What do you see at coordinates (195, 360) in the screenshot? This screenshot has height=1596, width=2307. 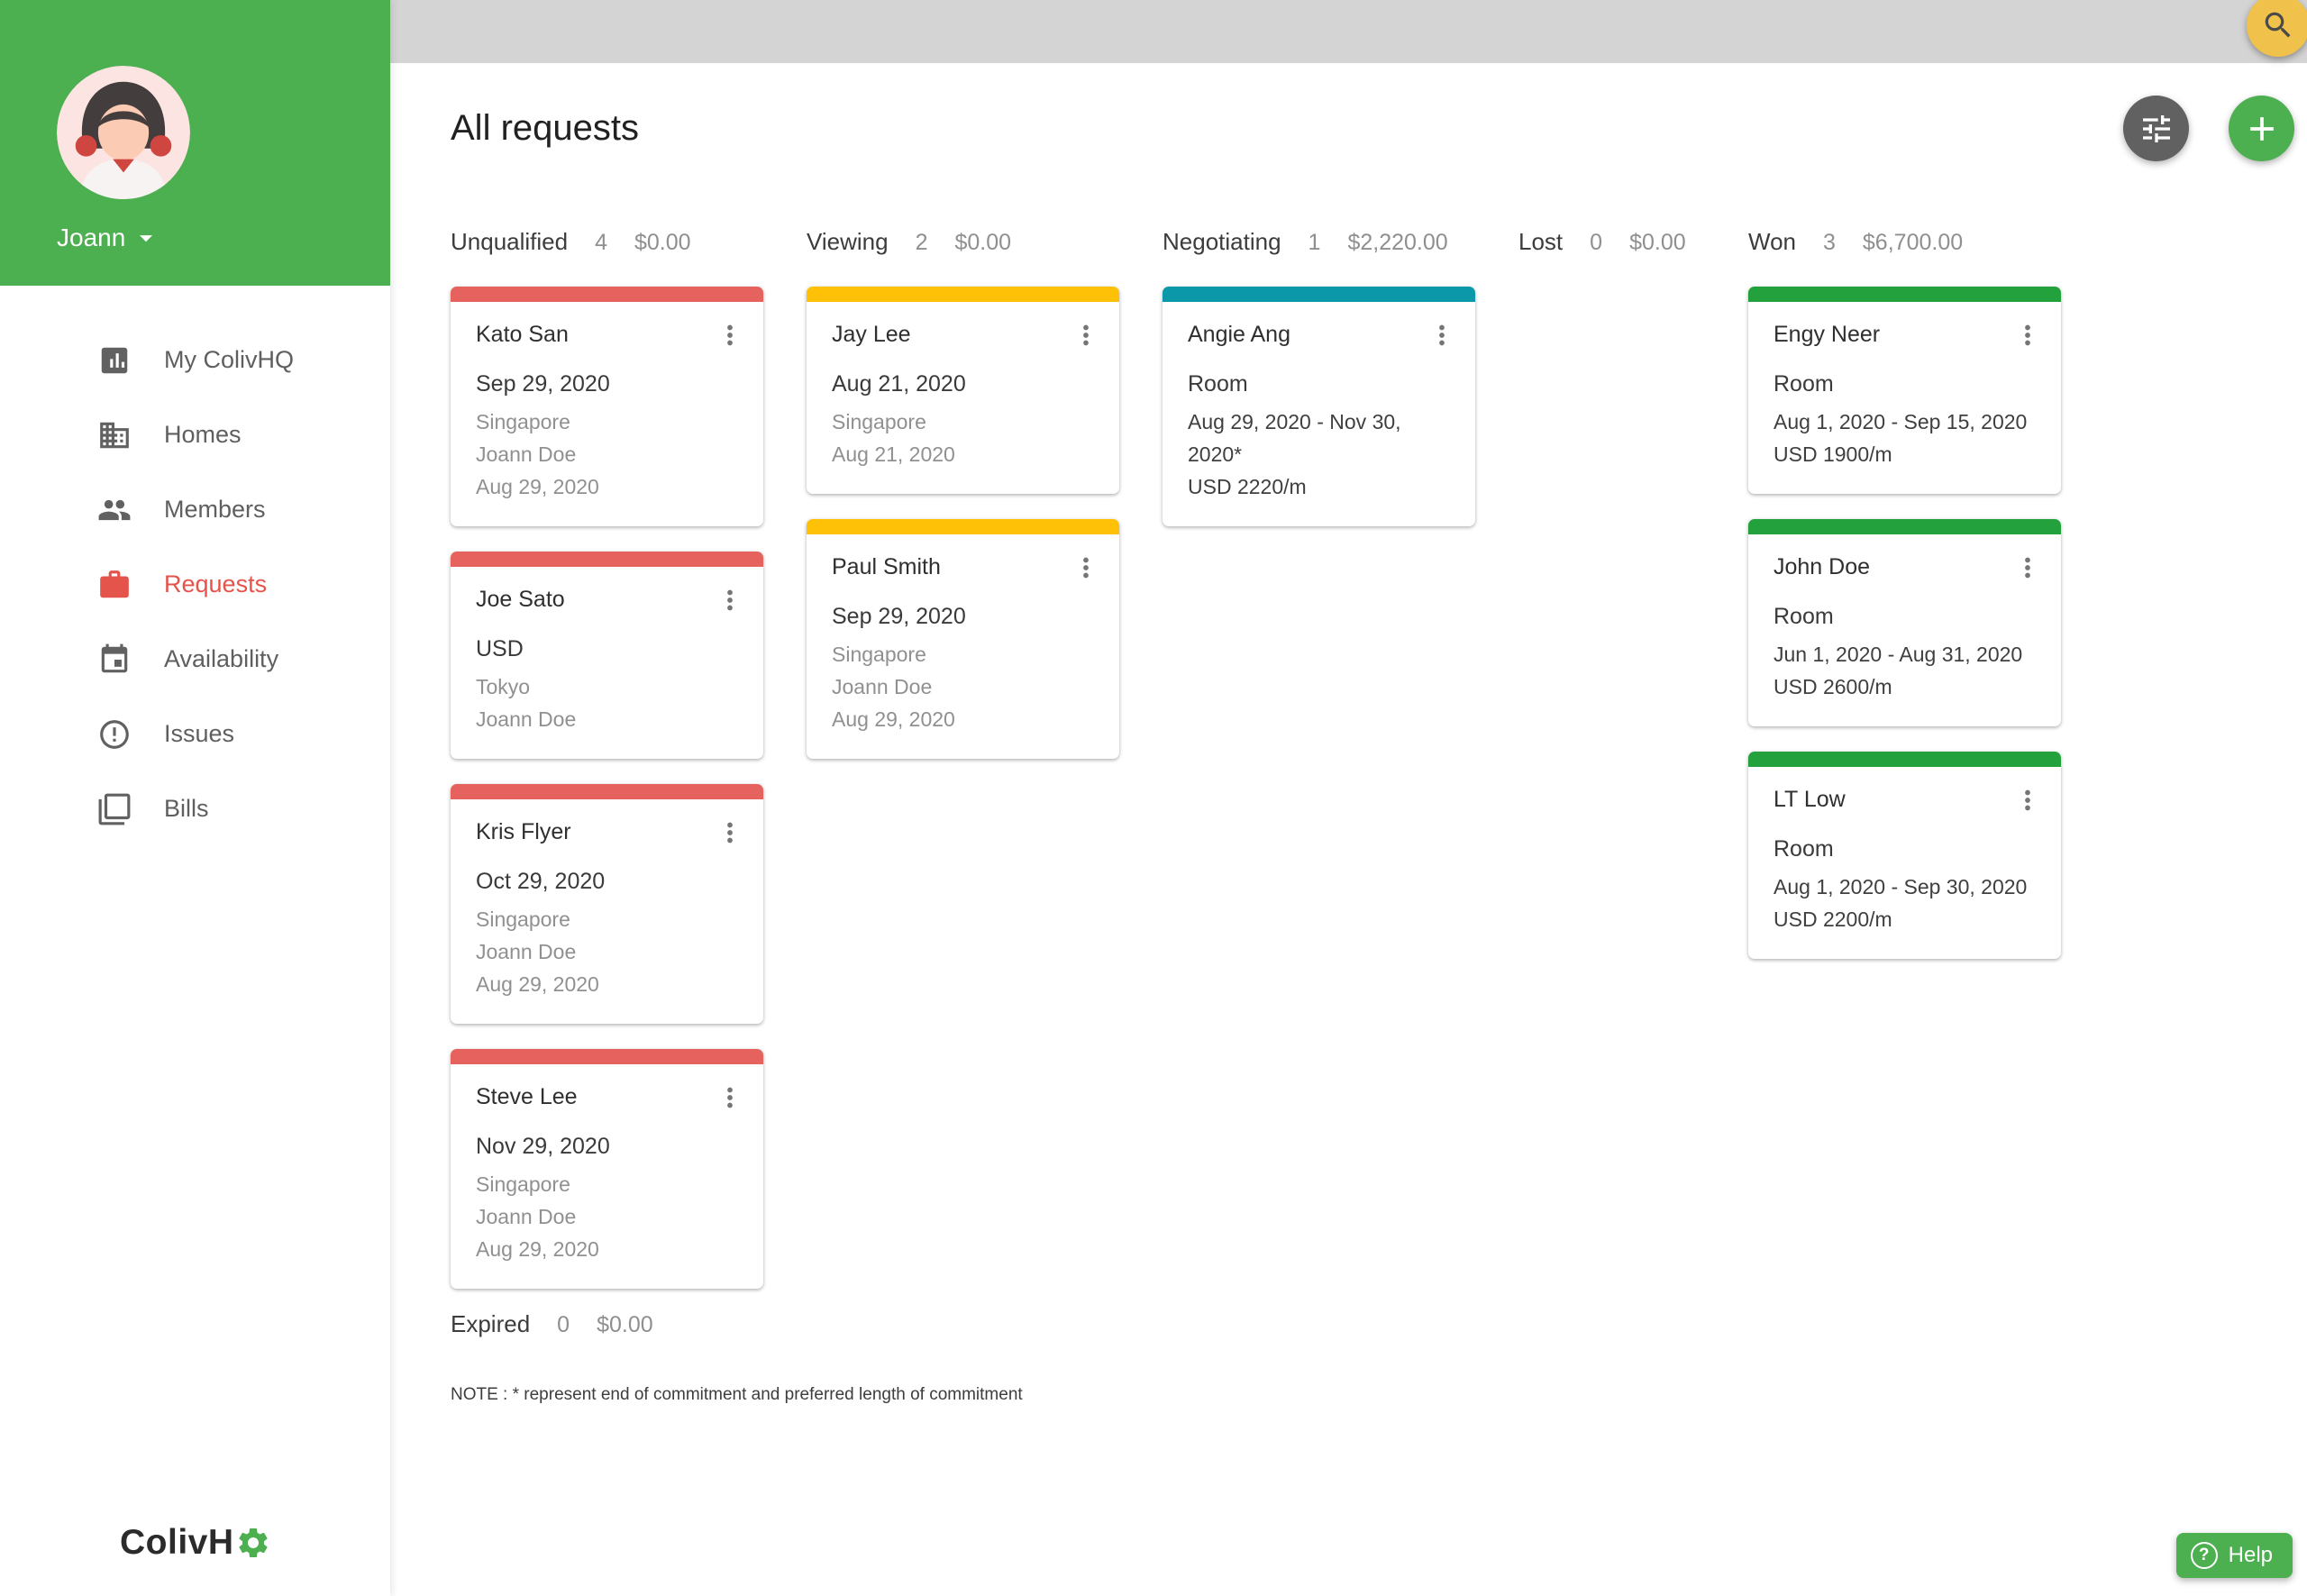 I see `sidebar-item-my-colivhq: My ColivHQ` at bounding box center [195, 360].